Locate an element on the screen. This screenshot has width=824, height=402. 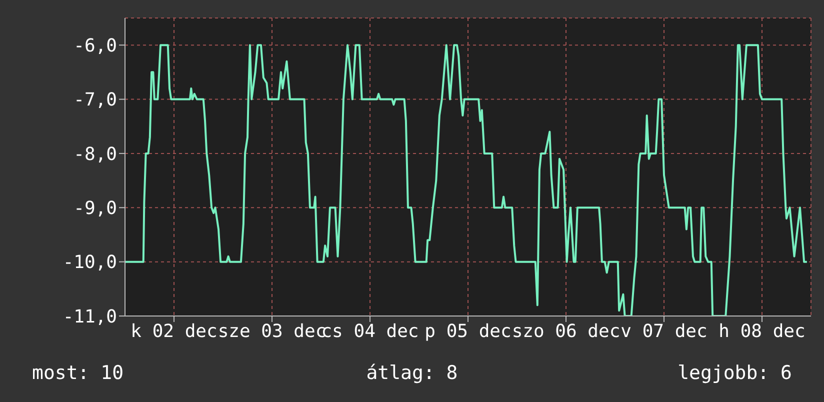
text: átlag: 8 is located at coordinates (412, 373).